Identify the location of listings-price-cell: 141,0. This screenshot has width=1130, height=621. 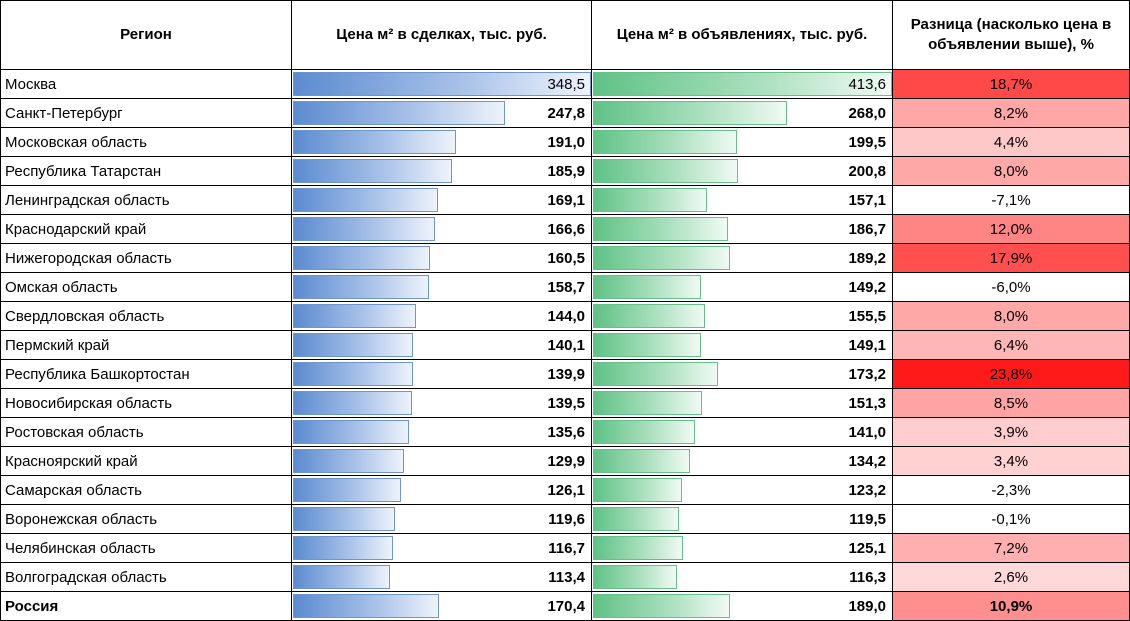
(742, 432).